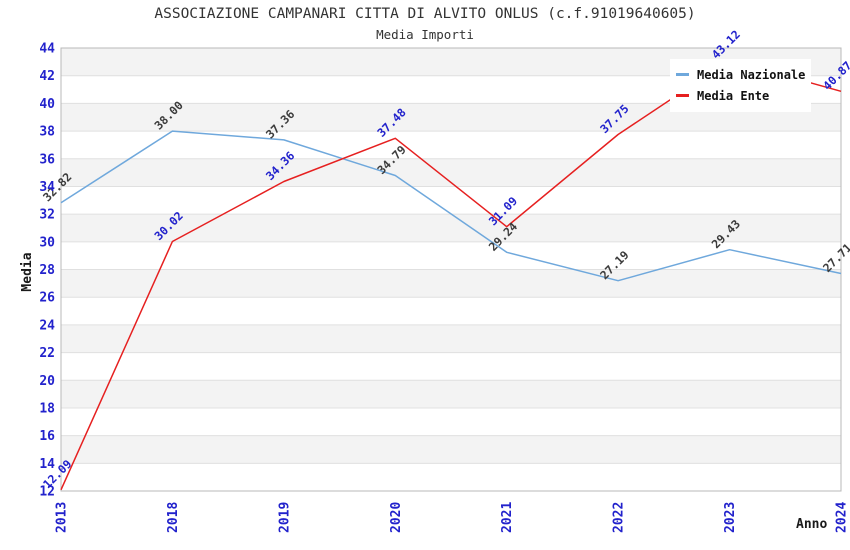 This screenshot has width=850, height=550. I want to click on svg-text: 20, so click(47, 381).